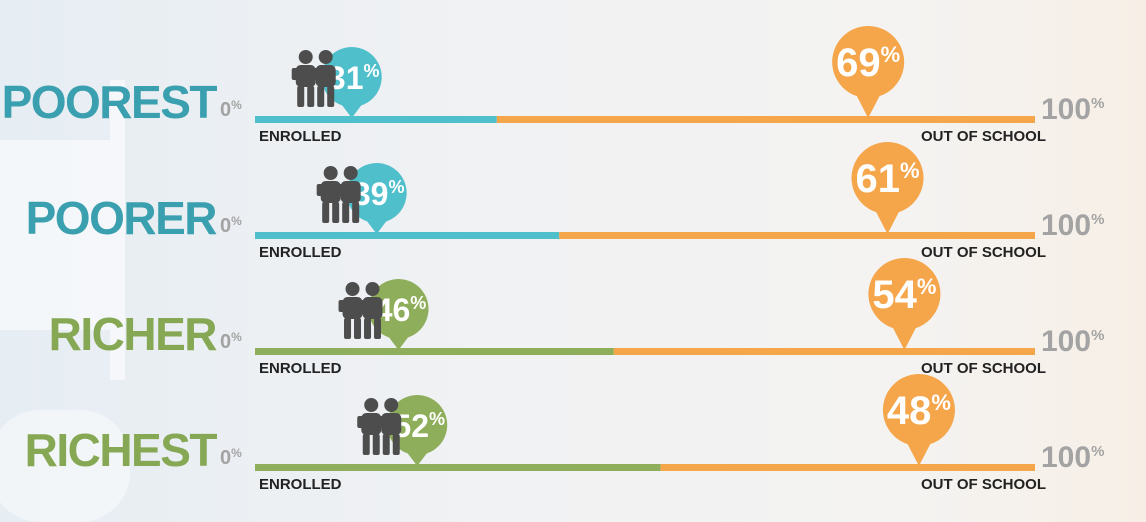 This screenshot has height=522, width=1146. What do you see at coordinates (133, 334) in the screenshot?
I see `category-label-richer: RICHER` at bounding box center [133, 334].